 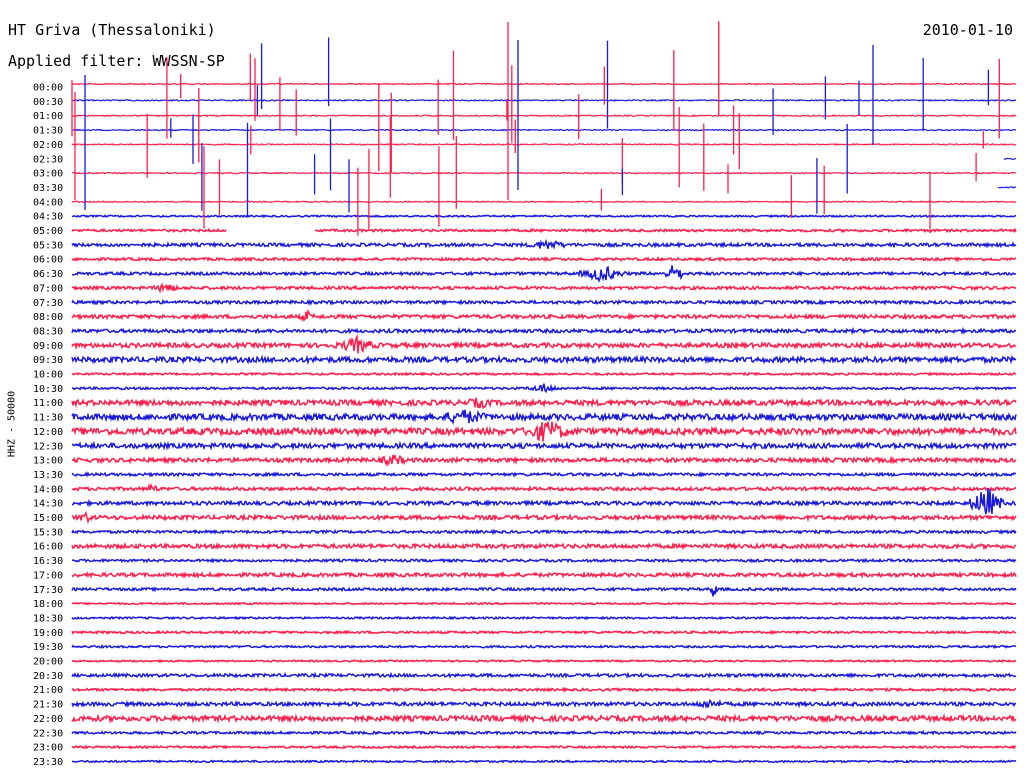 What do you see at coordinates (48, 705) in the screenshot?
I see `row-label: 21:30` at bounding box center [48, 705].